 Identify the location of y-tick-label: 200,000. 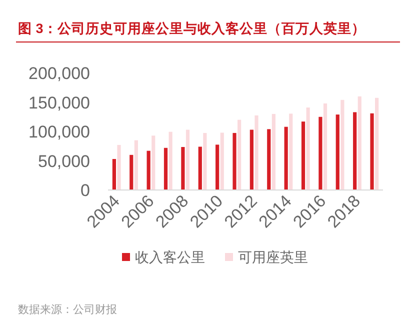
(59, 73).